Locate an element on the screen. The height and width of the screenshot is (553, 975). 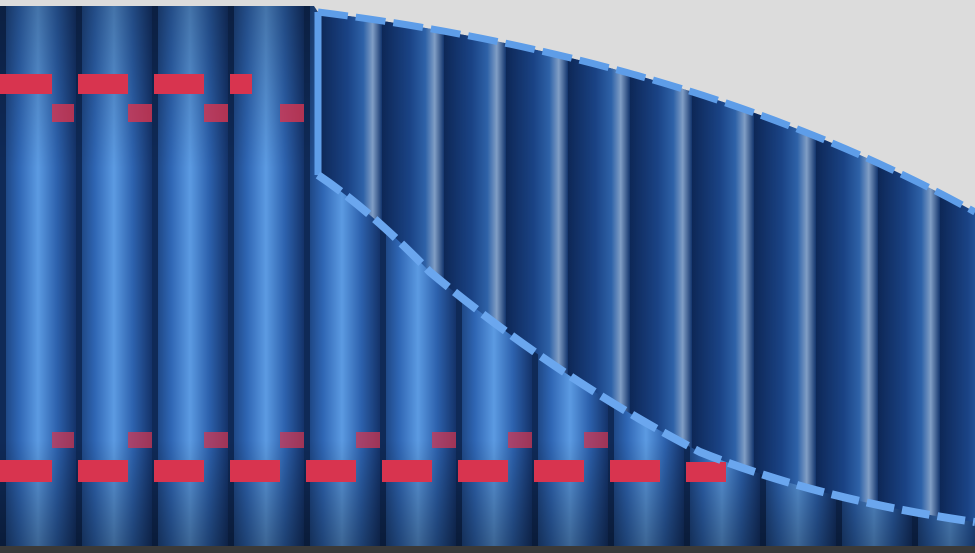
floor-shadow is located at coordinates (487, 549).